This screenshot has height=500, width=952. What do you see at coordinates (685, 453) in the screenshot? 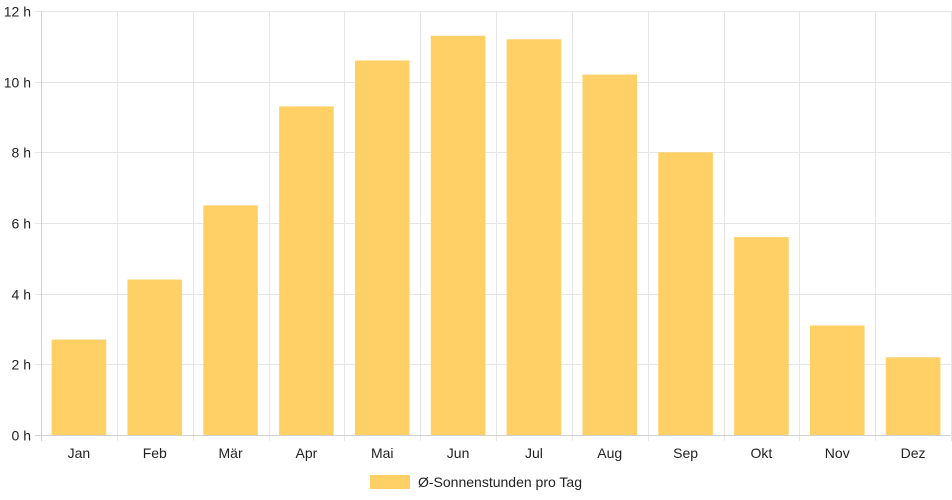
I see `x-tick-label: Sep` at bounding box center [685, 453].